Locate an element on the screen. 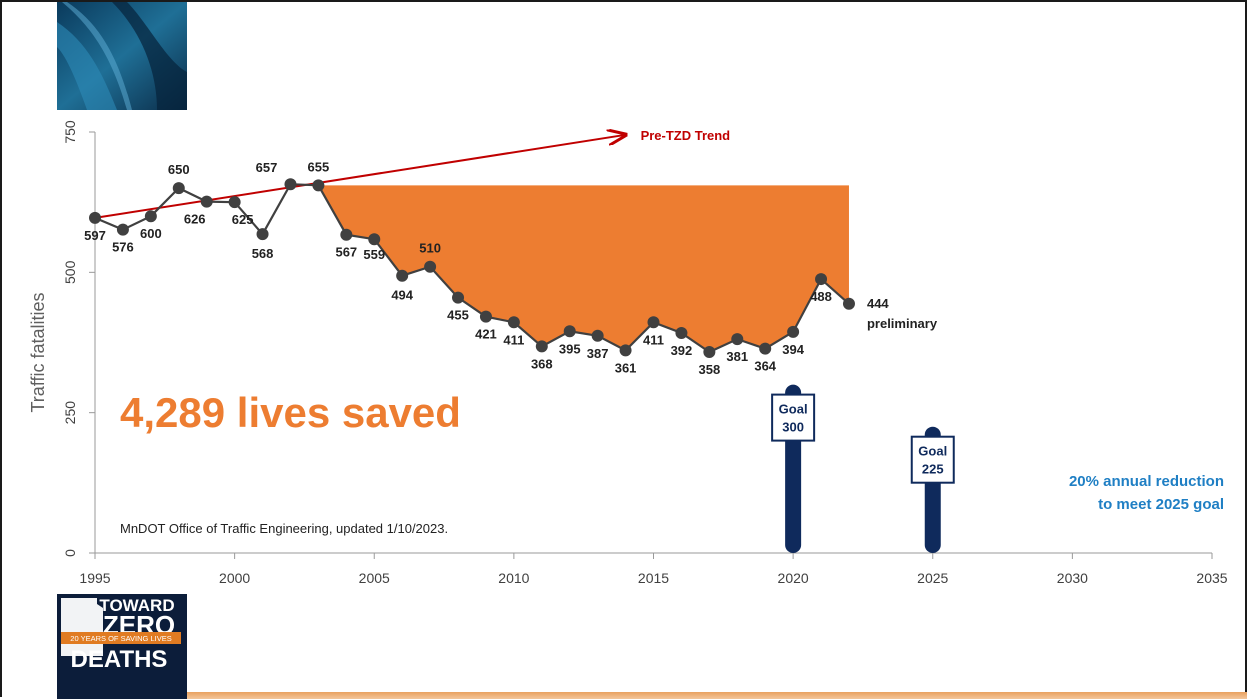 This screenshot has height=699, width=1247. header-photo is located at coordinates (122, 56).